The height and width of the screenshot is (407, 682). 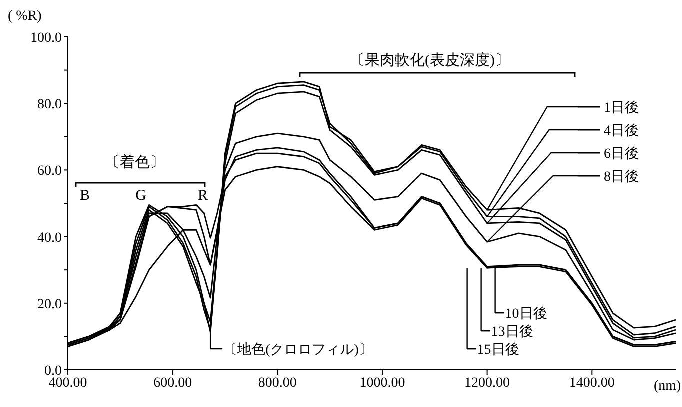 I want to click on x-tick-label: 1200.00, so click(x=487, y=383).